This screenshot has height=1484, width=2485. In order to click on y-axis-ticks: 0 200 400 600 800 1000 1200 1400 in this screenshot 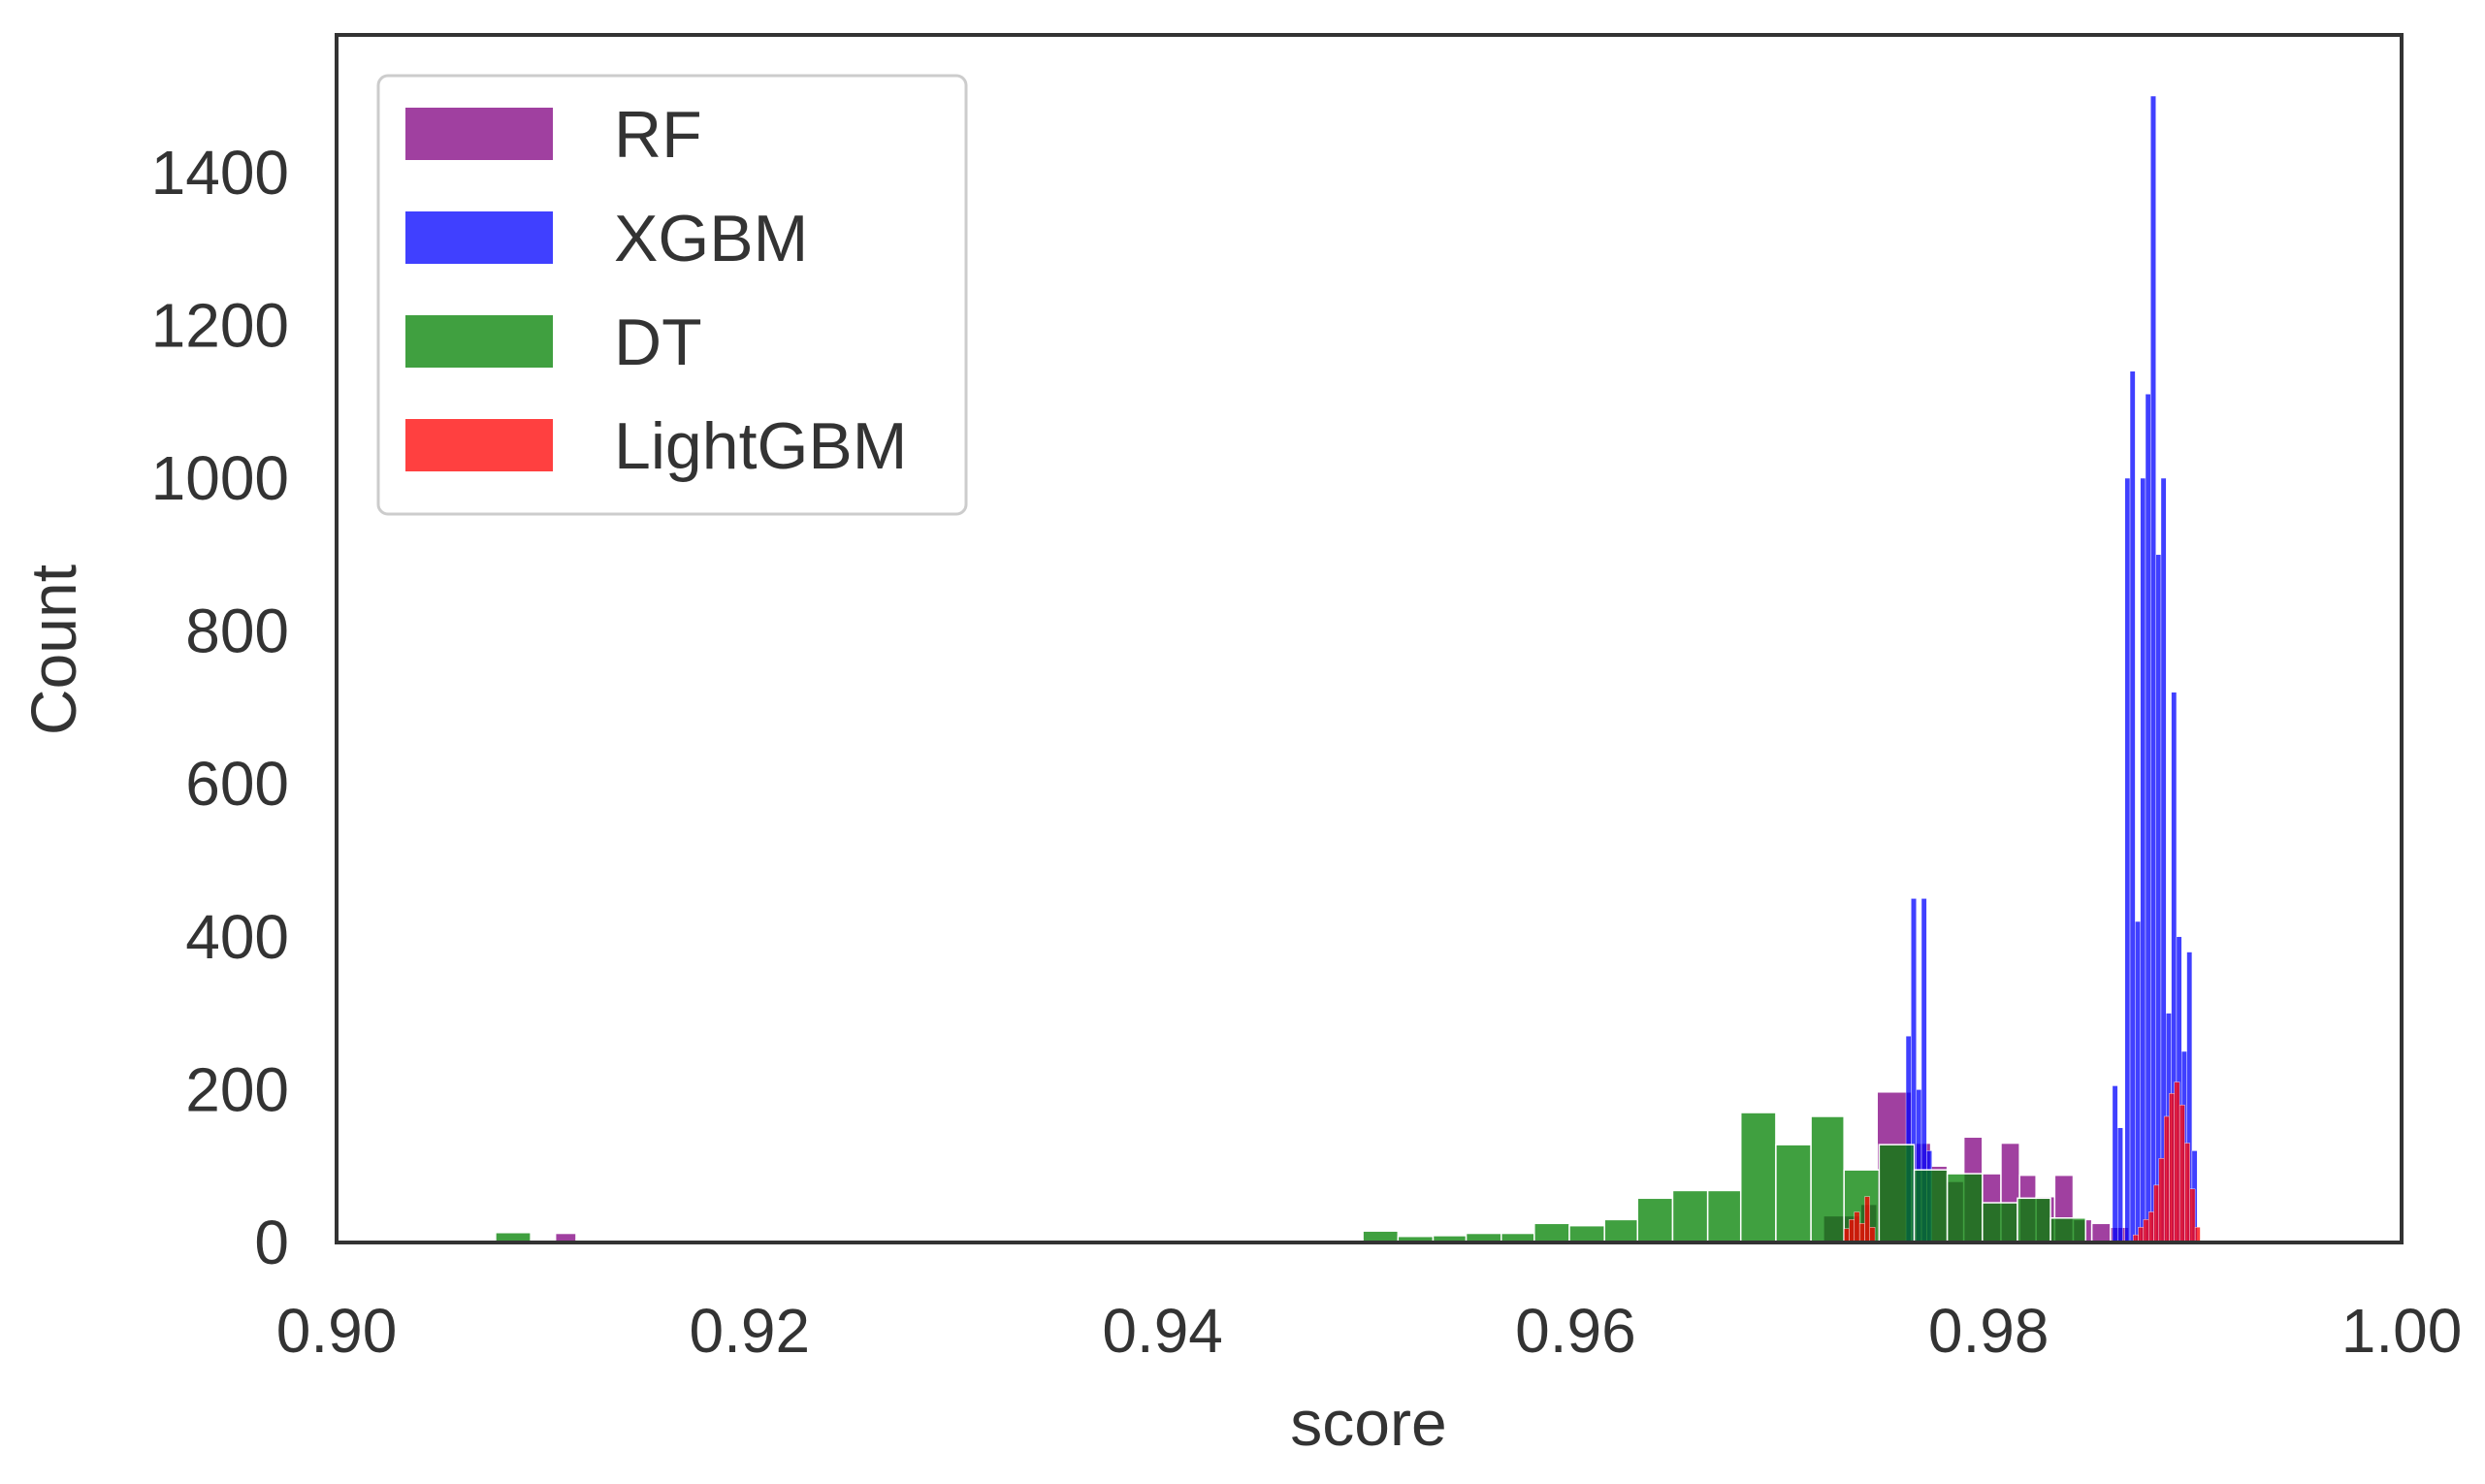, I will do `click(220, 707)`.